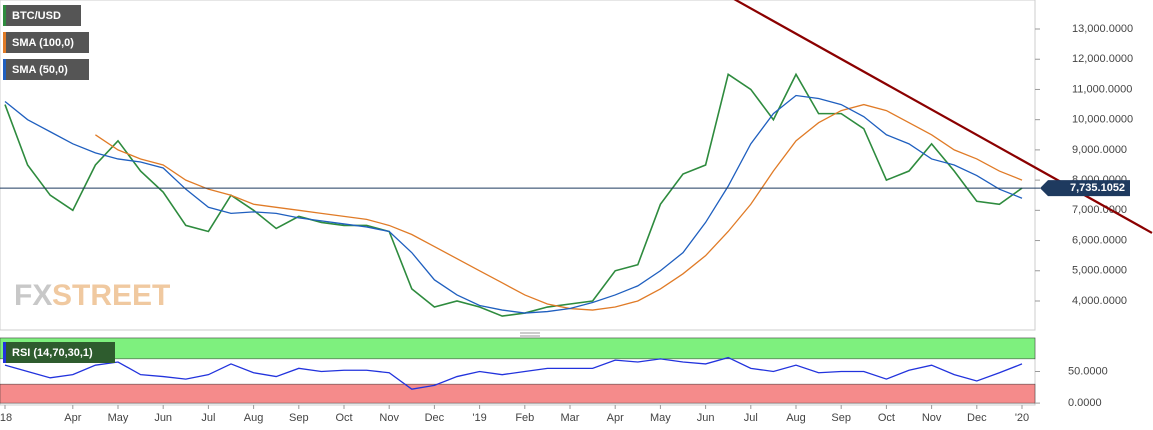 Image resolution: width=1153 pixels, height=430 pixels. What do you see at coordinates (36, 16) in the screenshot?
I see `legend-label: BTC/USD` at bounding box center [36, 16].